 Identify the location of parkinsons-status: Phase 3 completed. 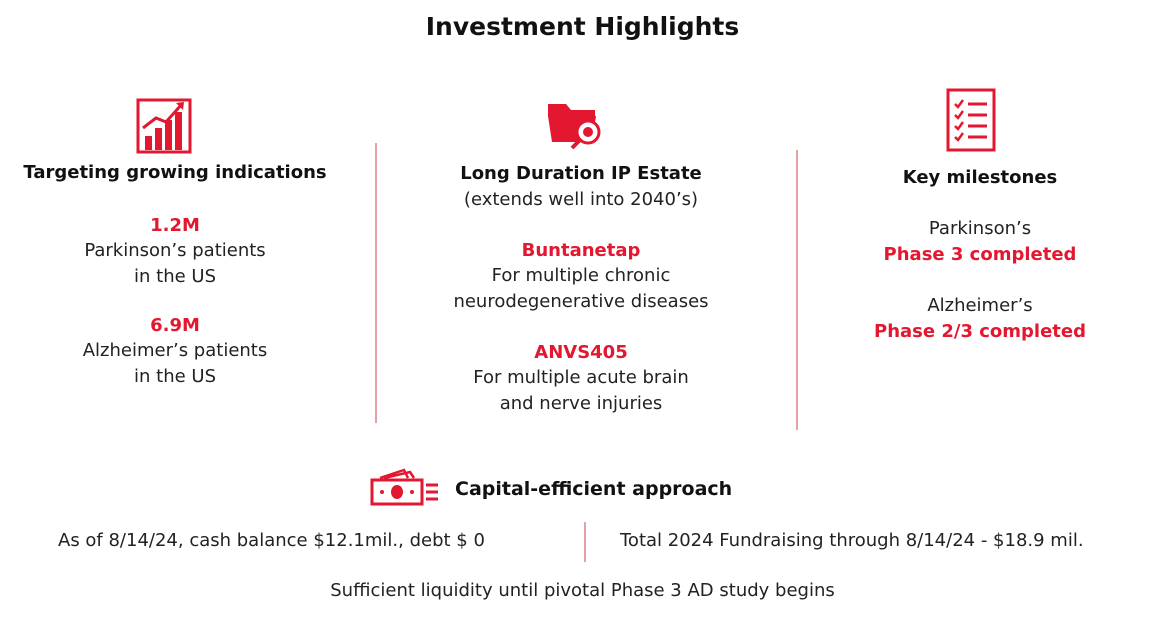
(980, 254).